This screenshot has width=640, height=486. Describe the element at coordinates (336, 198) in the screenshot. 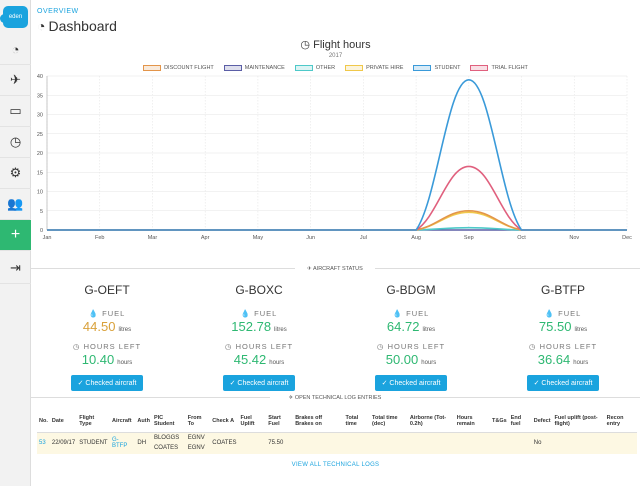

I see `series-line-trial-flight` at that location.